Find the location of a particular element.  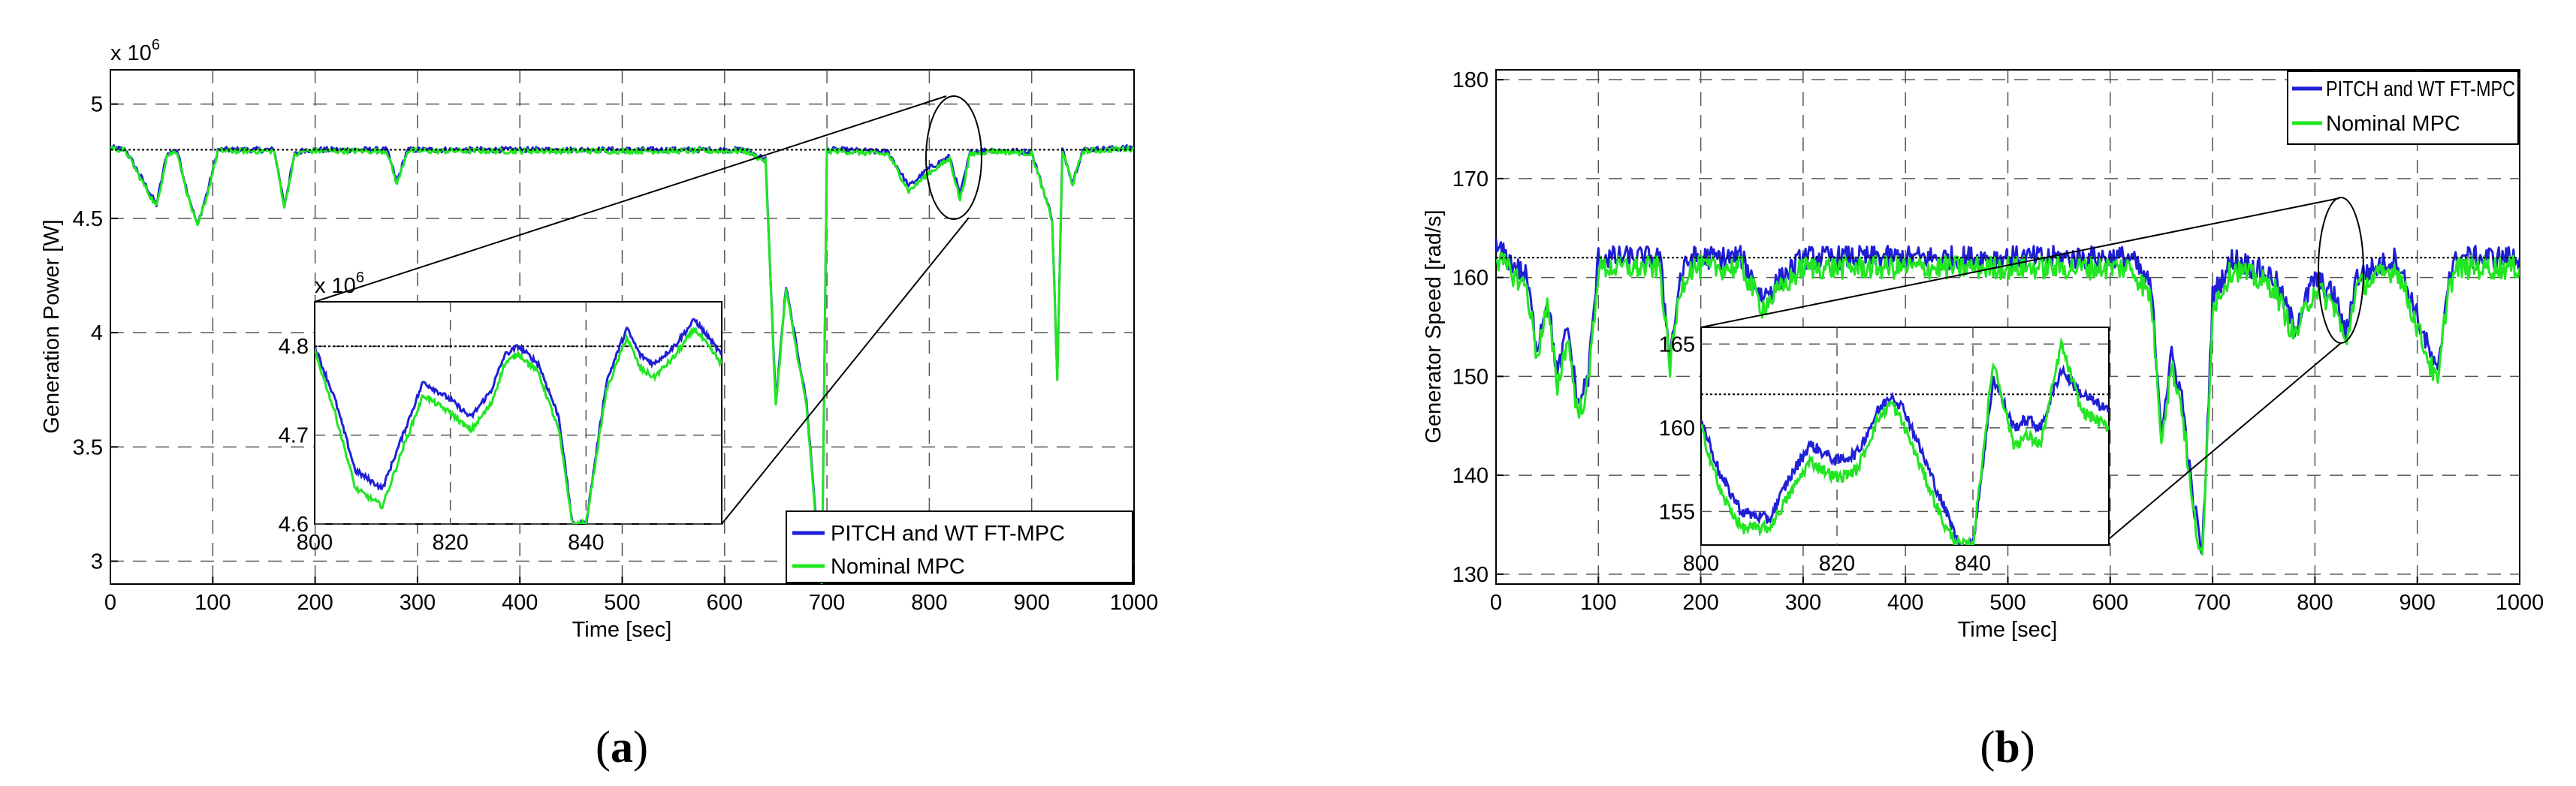

legend-b: PITCH and WT FT-MPC Nominal MPC is located at coordinates (2403, 108).